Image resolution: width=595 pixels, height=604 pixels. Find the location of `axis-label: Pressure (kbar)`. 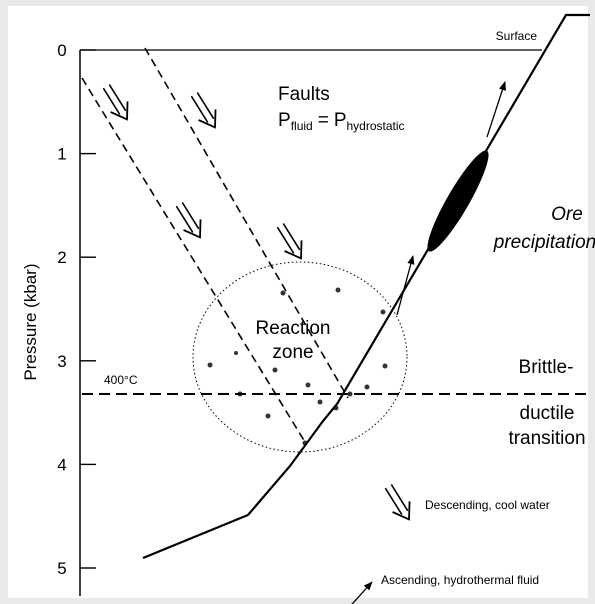

axis-label: Pressure (kbar) is located at coordinates (30, 321).